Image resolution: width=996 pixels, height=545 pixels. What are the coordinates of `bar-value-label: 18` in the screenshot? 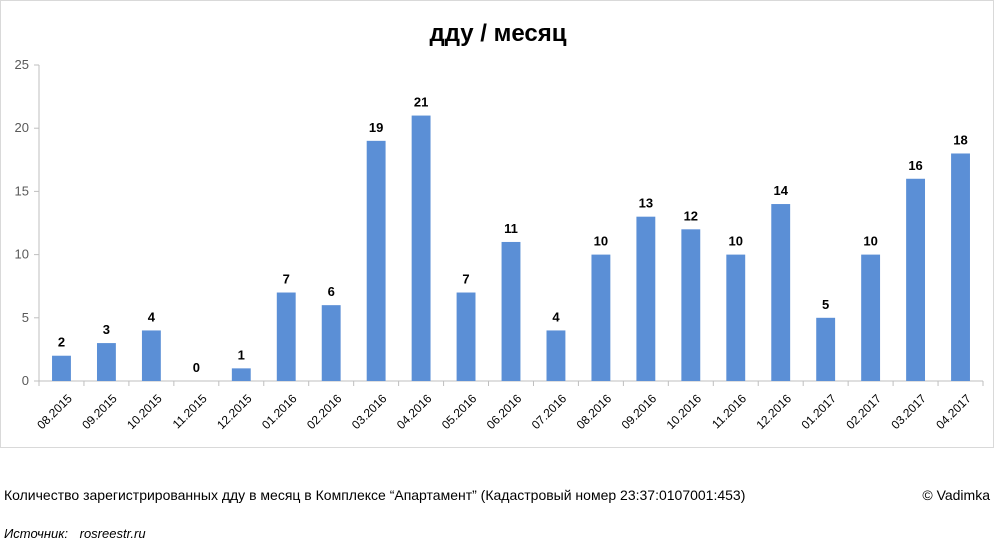 It's located at (960, 139).